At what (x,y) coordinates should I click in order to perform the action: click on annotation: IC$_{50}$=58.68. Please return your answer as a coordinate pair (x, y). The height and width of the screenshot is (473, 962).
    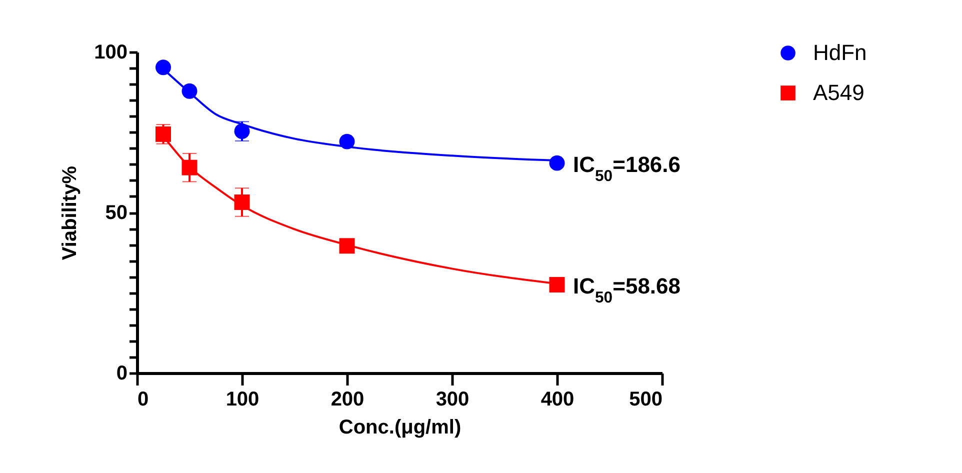
    Looking at the image, I should click on (627, 290).